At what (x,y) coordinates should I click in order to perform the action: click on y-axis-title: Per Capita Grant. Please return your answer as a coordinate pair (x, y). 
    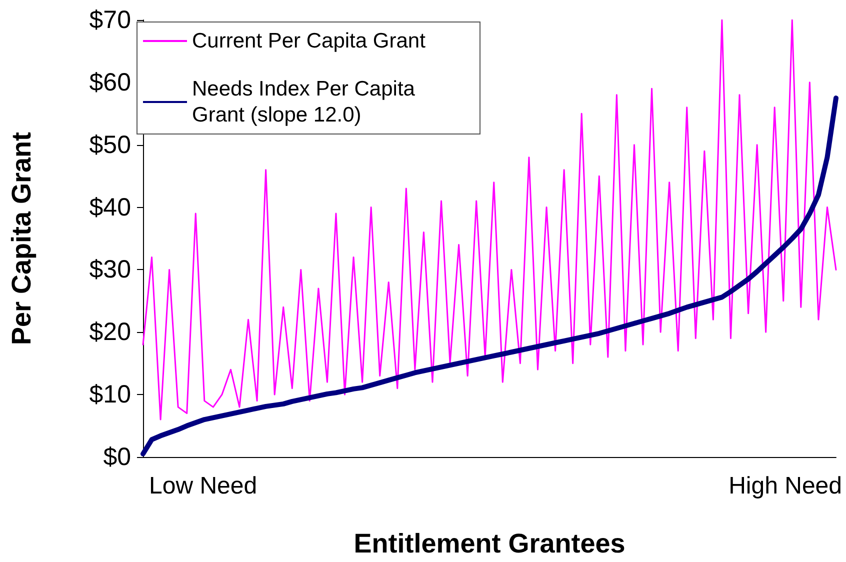
    Looking at the image, I should click on (21, 239).